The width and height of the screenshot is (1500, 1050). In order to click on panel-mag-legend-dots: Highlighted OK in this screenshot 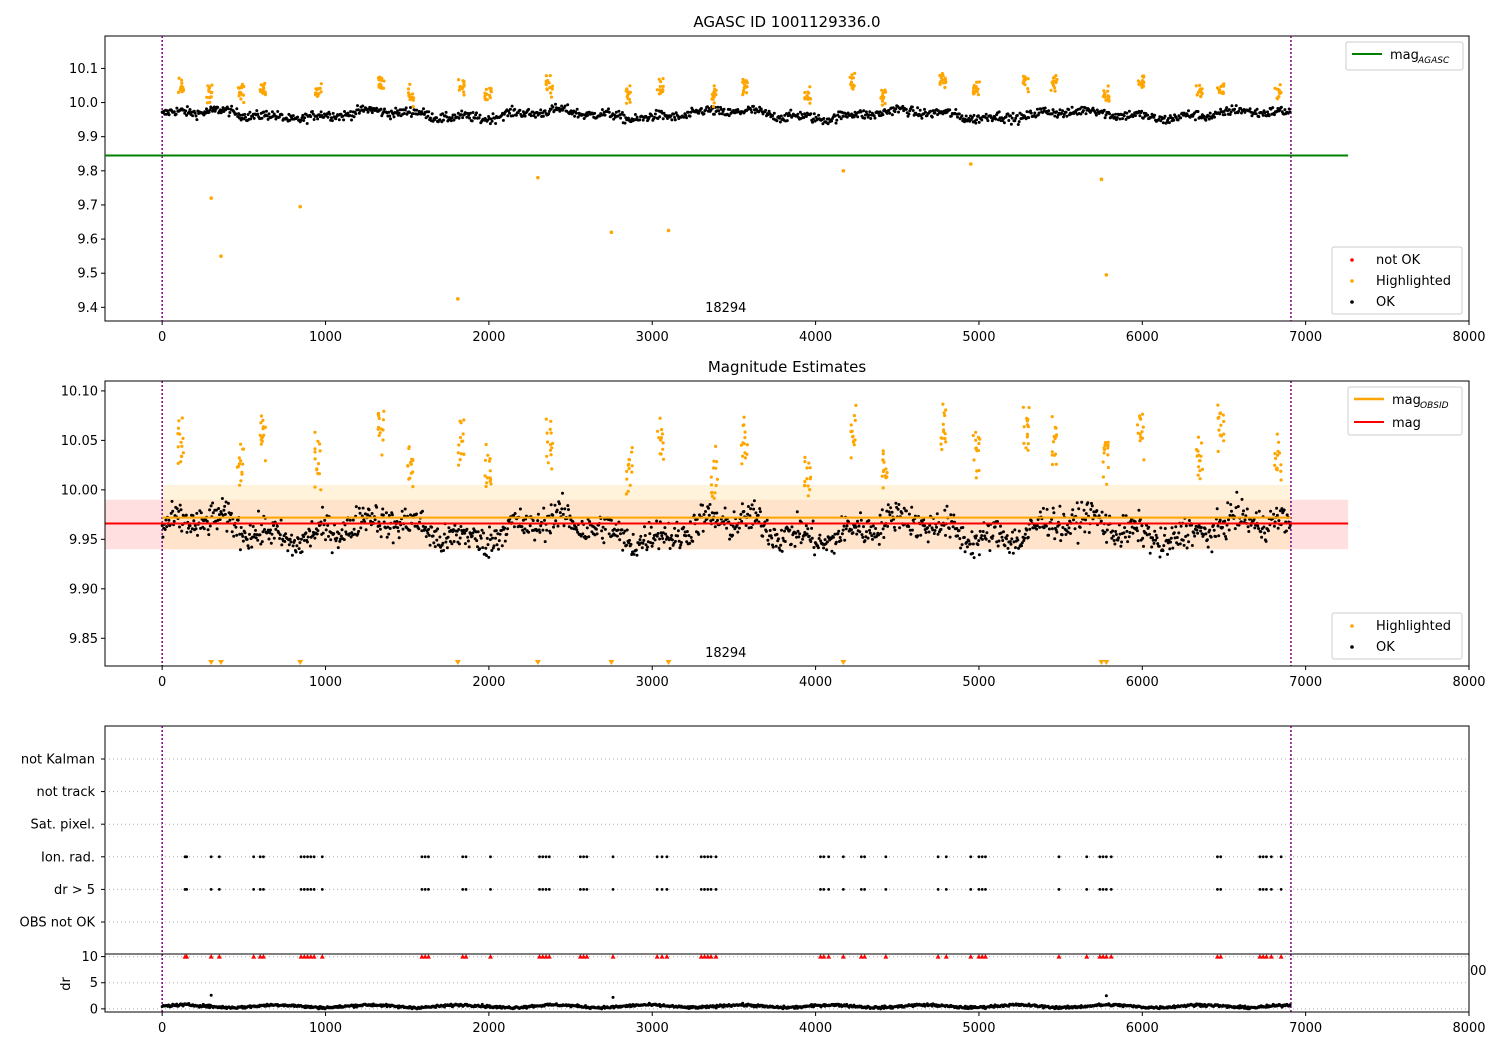, I will do `click(1397, 636)`.